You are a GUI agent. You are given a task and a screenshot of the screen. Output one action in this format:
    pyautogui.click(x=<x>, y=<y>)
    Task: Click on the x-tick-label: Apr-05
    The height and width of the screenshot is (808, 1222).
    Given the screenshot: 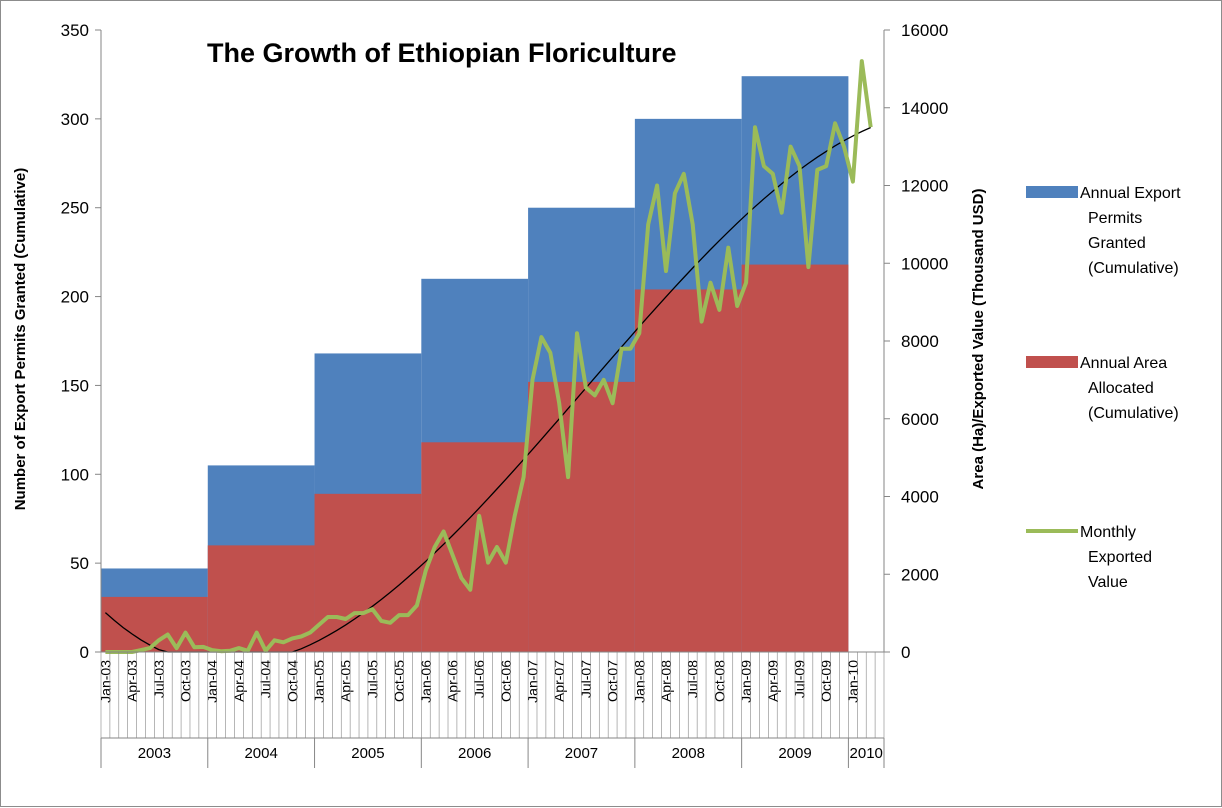 What is the action you would take?
    pyautogui.click(x=346, y=681)
    